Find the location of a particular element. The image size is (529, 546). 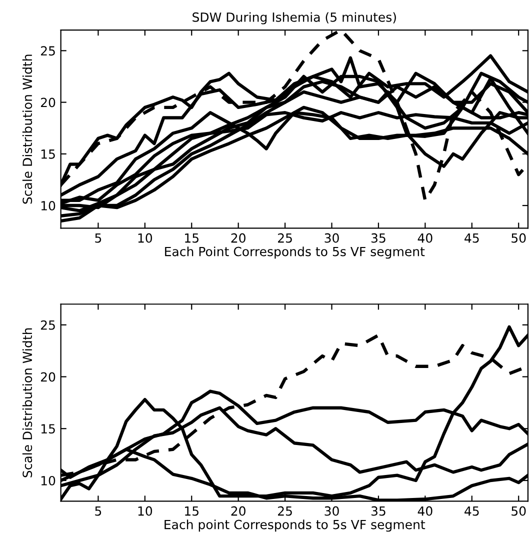

chart-title: SDW During Ishemia (5 minutes) is located at coordinates (294, 18).